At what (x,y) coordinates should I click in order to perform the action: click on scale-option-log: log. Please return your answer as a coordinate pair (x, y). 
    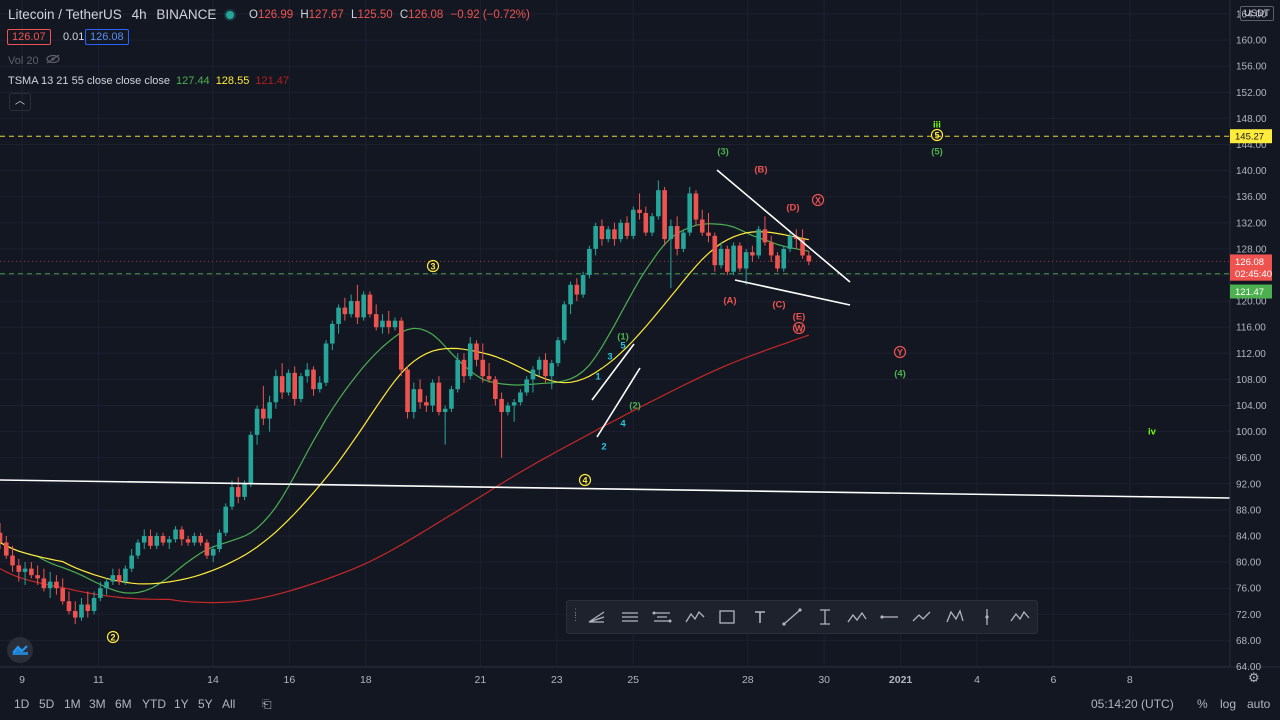
    Looking at the image, I should click on (1228, 704).